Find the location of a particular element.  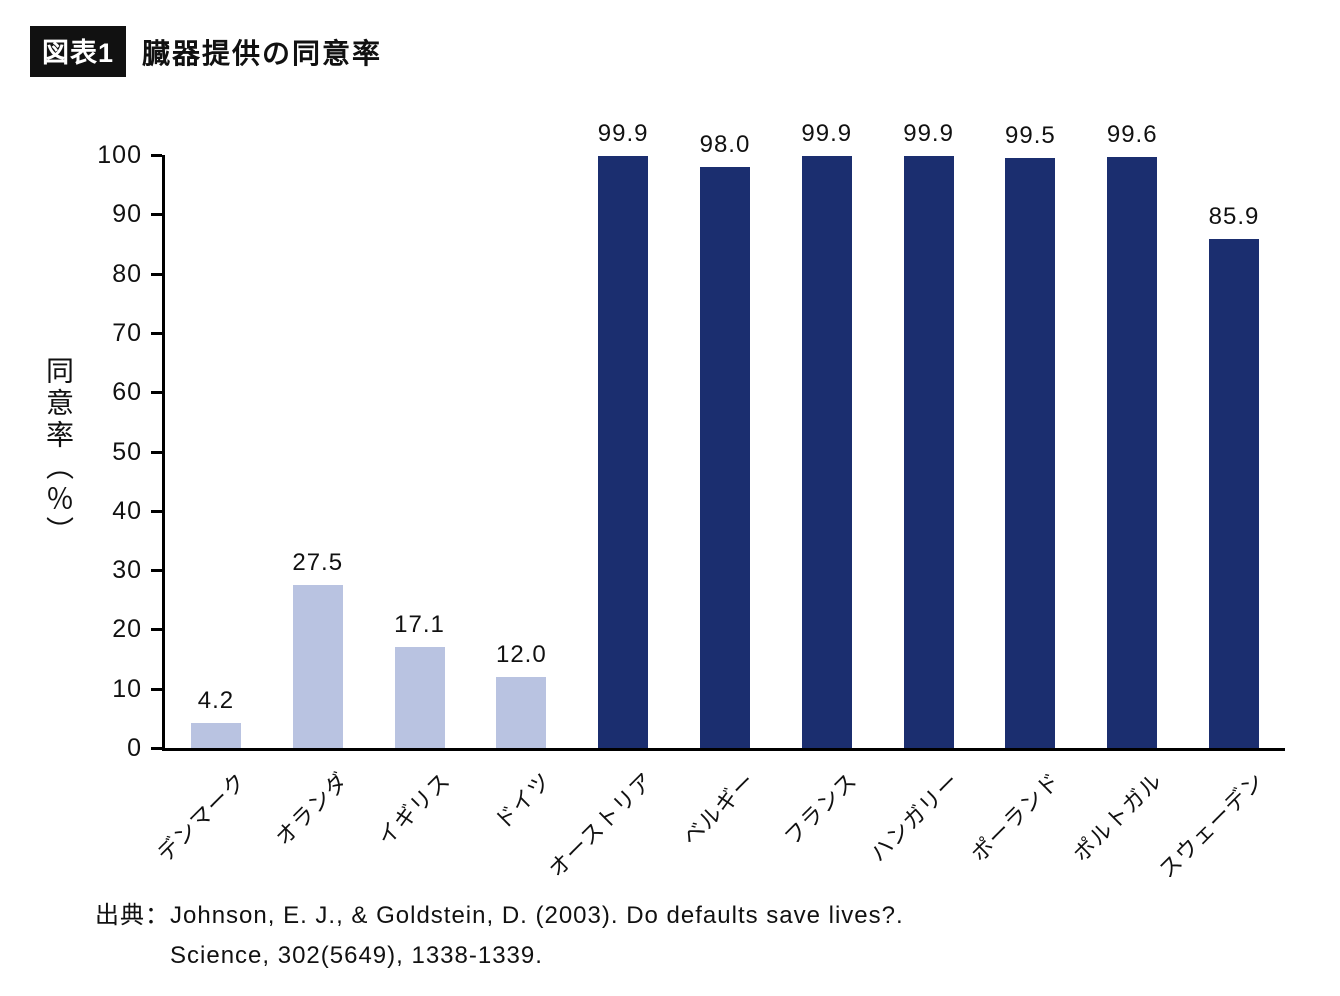

y-axis-tick-labels: 0 10 20 30 40 50 60 70 80 90 100 is located at coordinates (123, 451).